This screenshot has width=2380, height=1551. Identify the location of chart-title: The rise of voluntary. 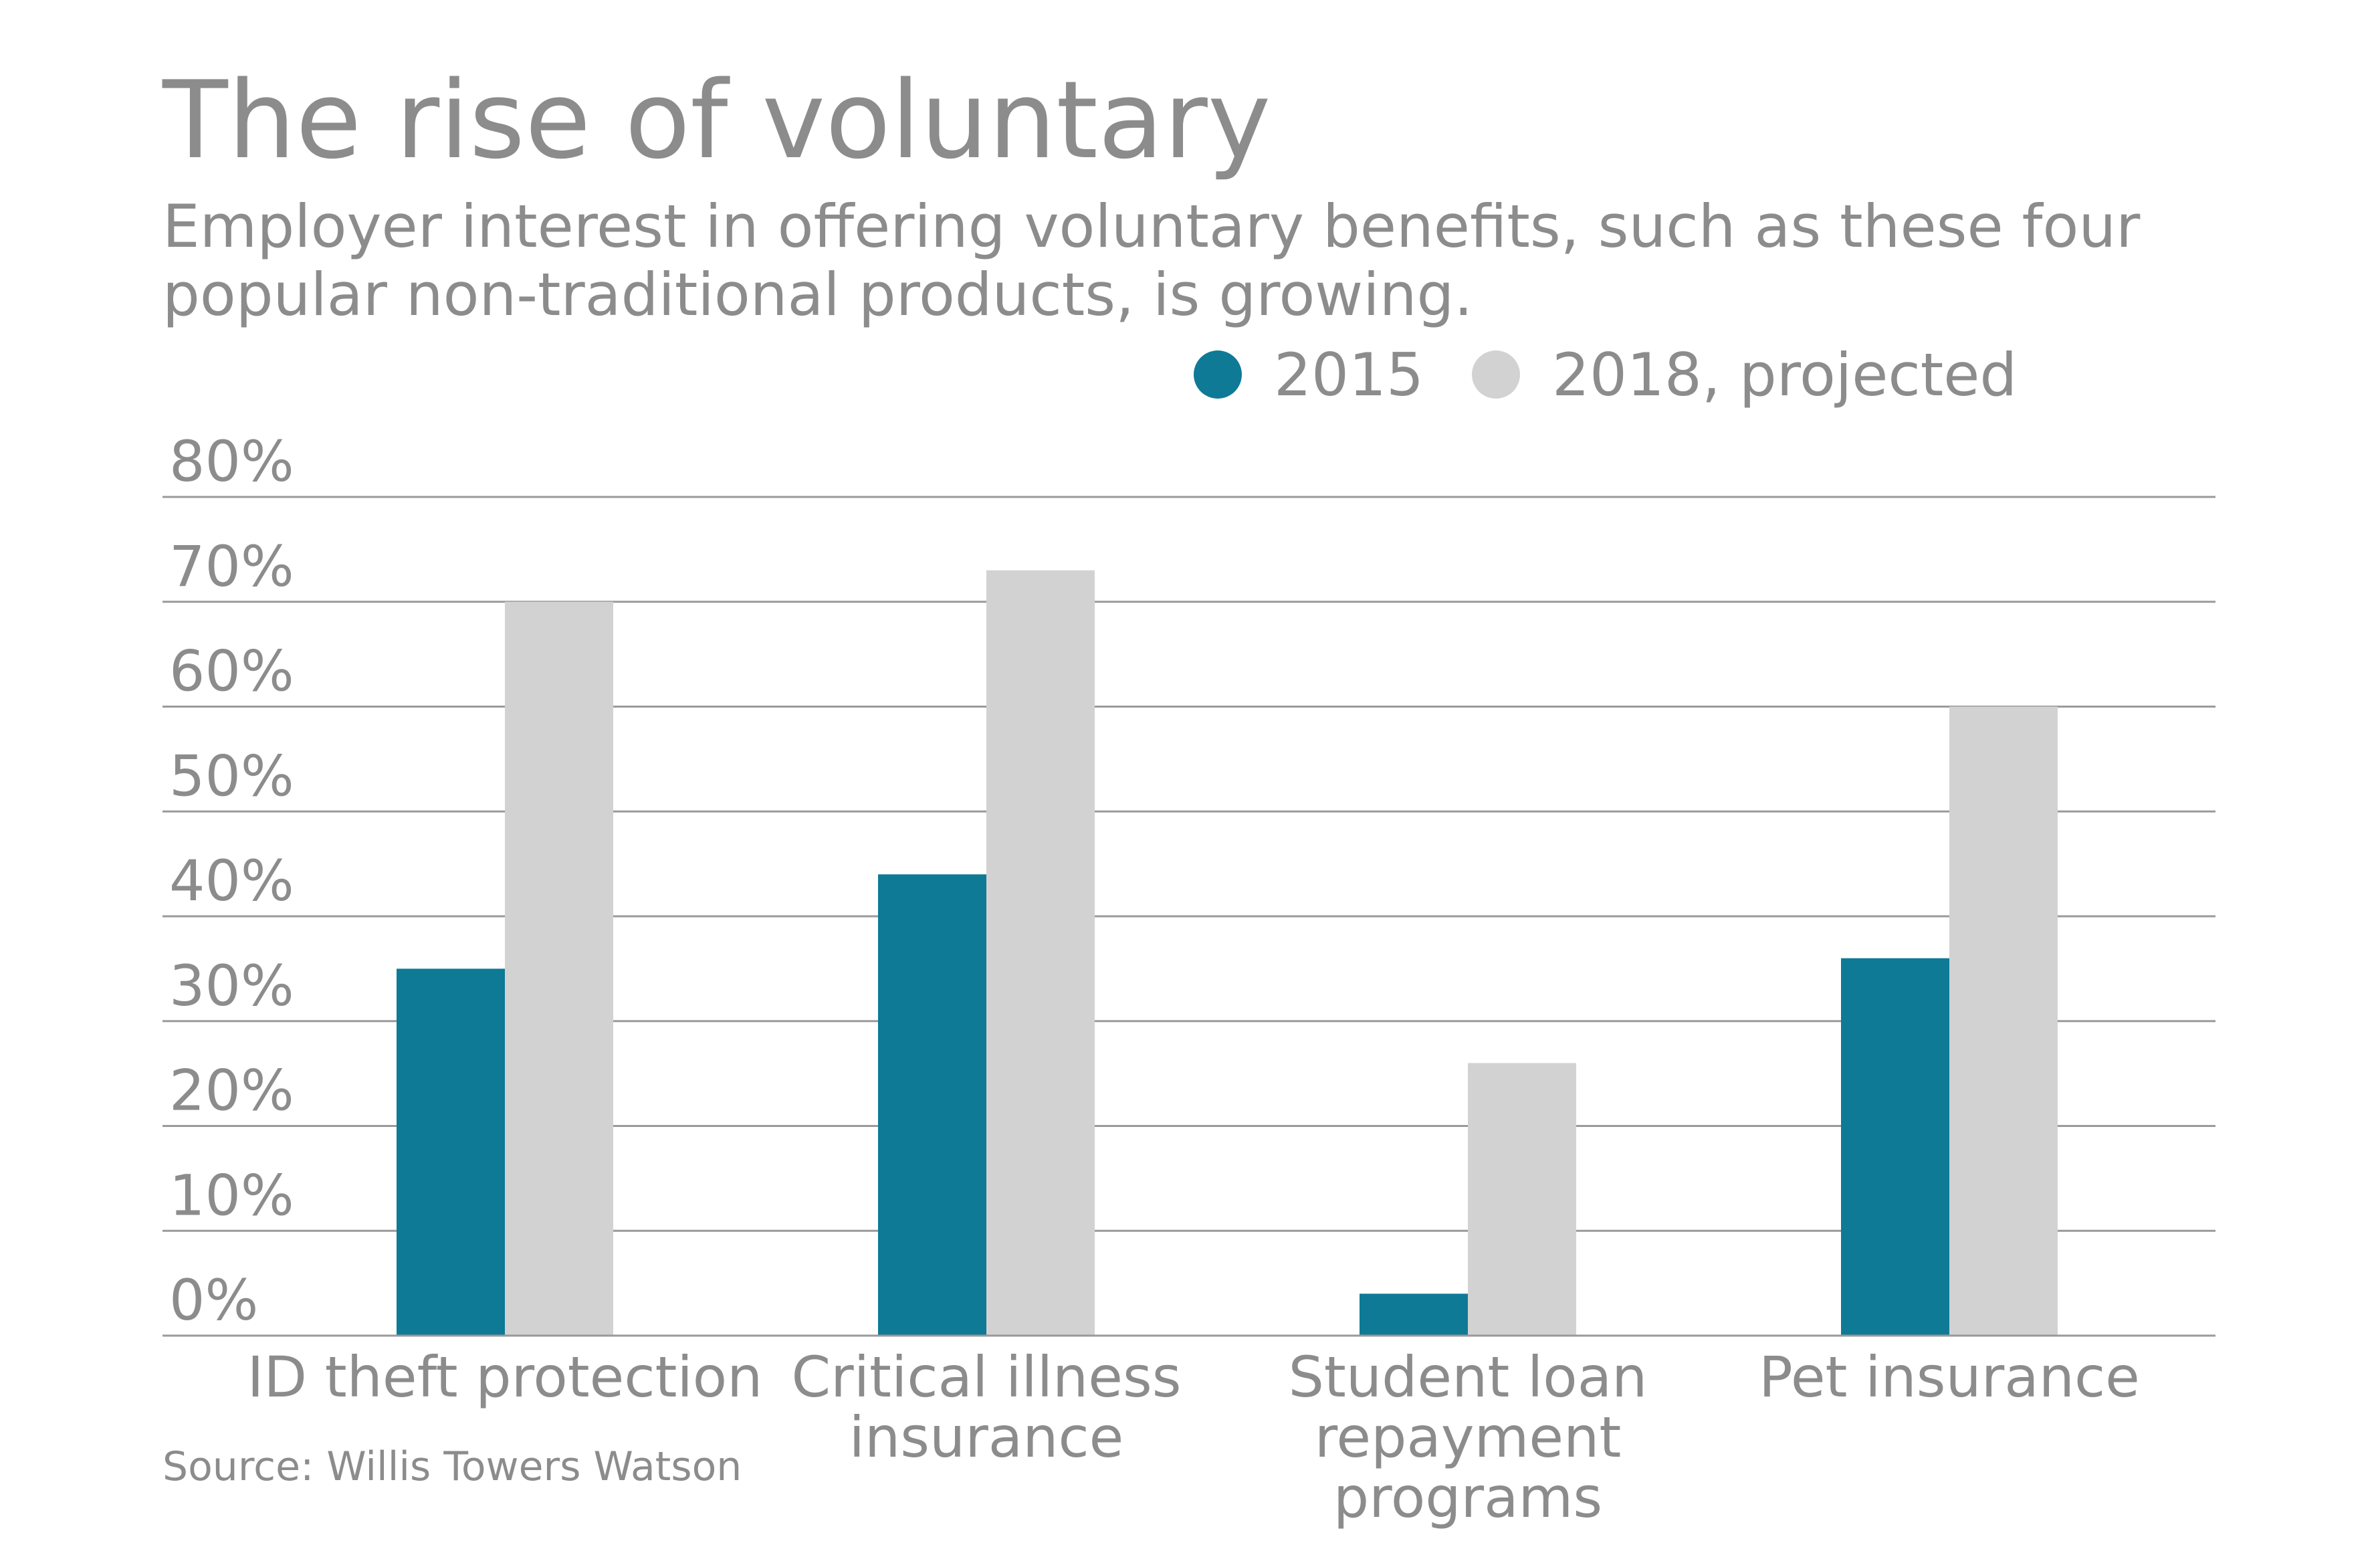
(717, 120).